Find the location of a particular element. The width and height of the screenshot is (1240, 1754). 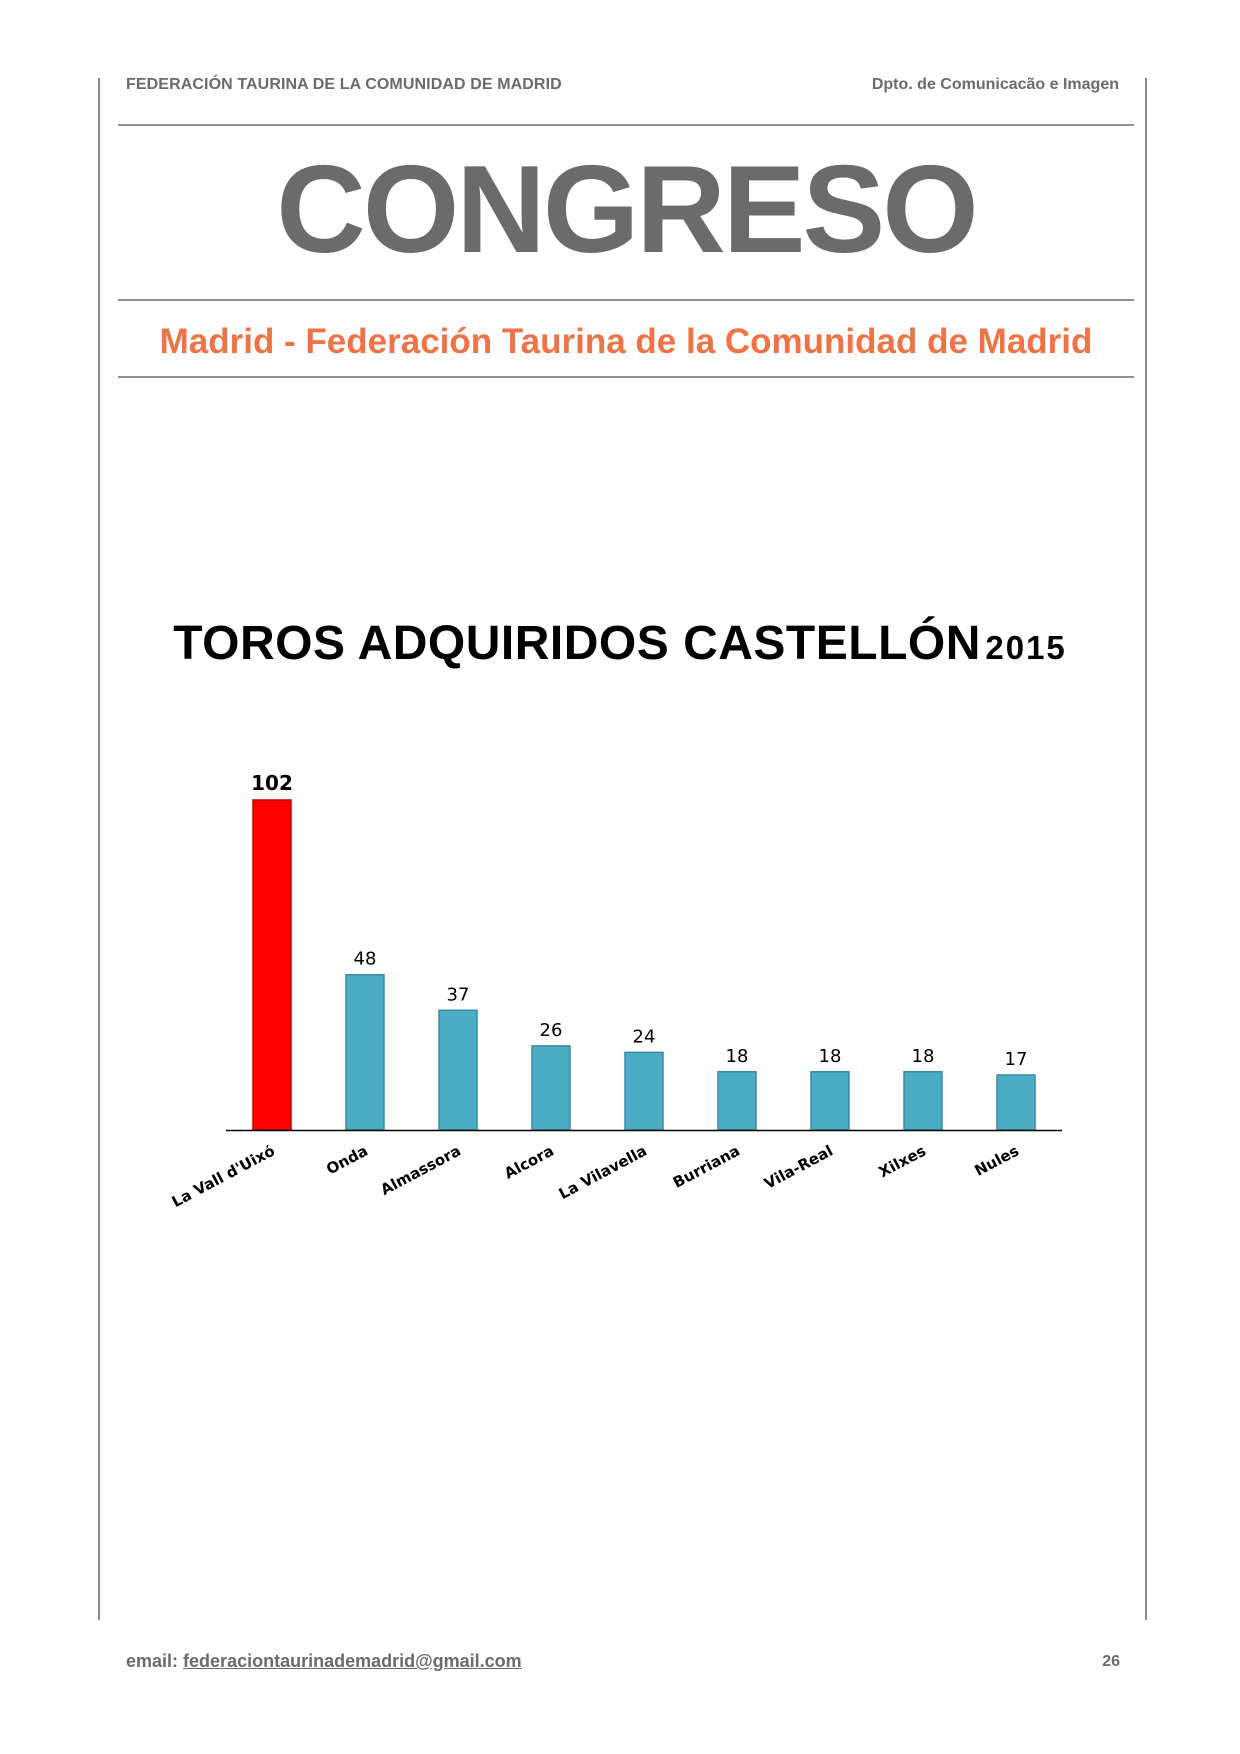

category-label-6: Burriana is located at coordinates (706, 1167).